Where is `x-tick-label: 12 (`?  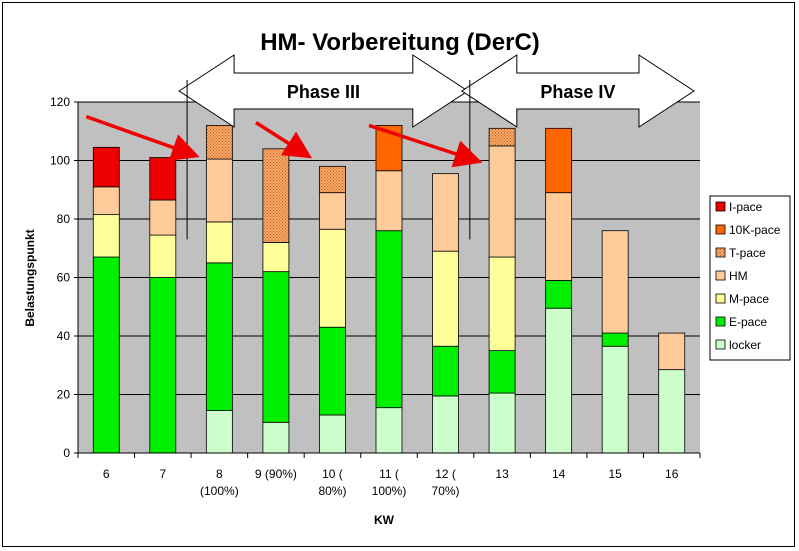
x-tick-label: 12 ( is located at coordinates (445, 474).